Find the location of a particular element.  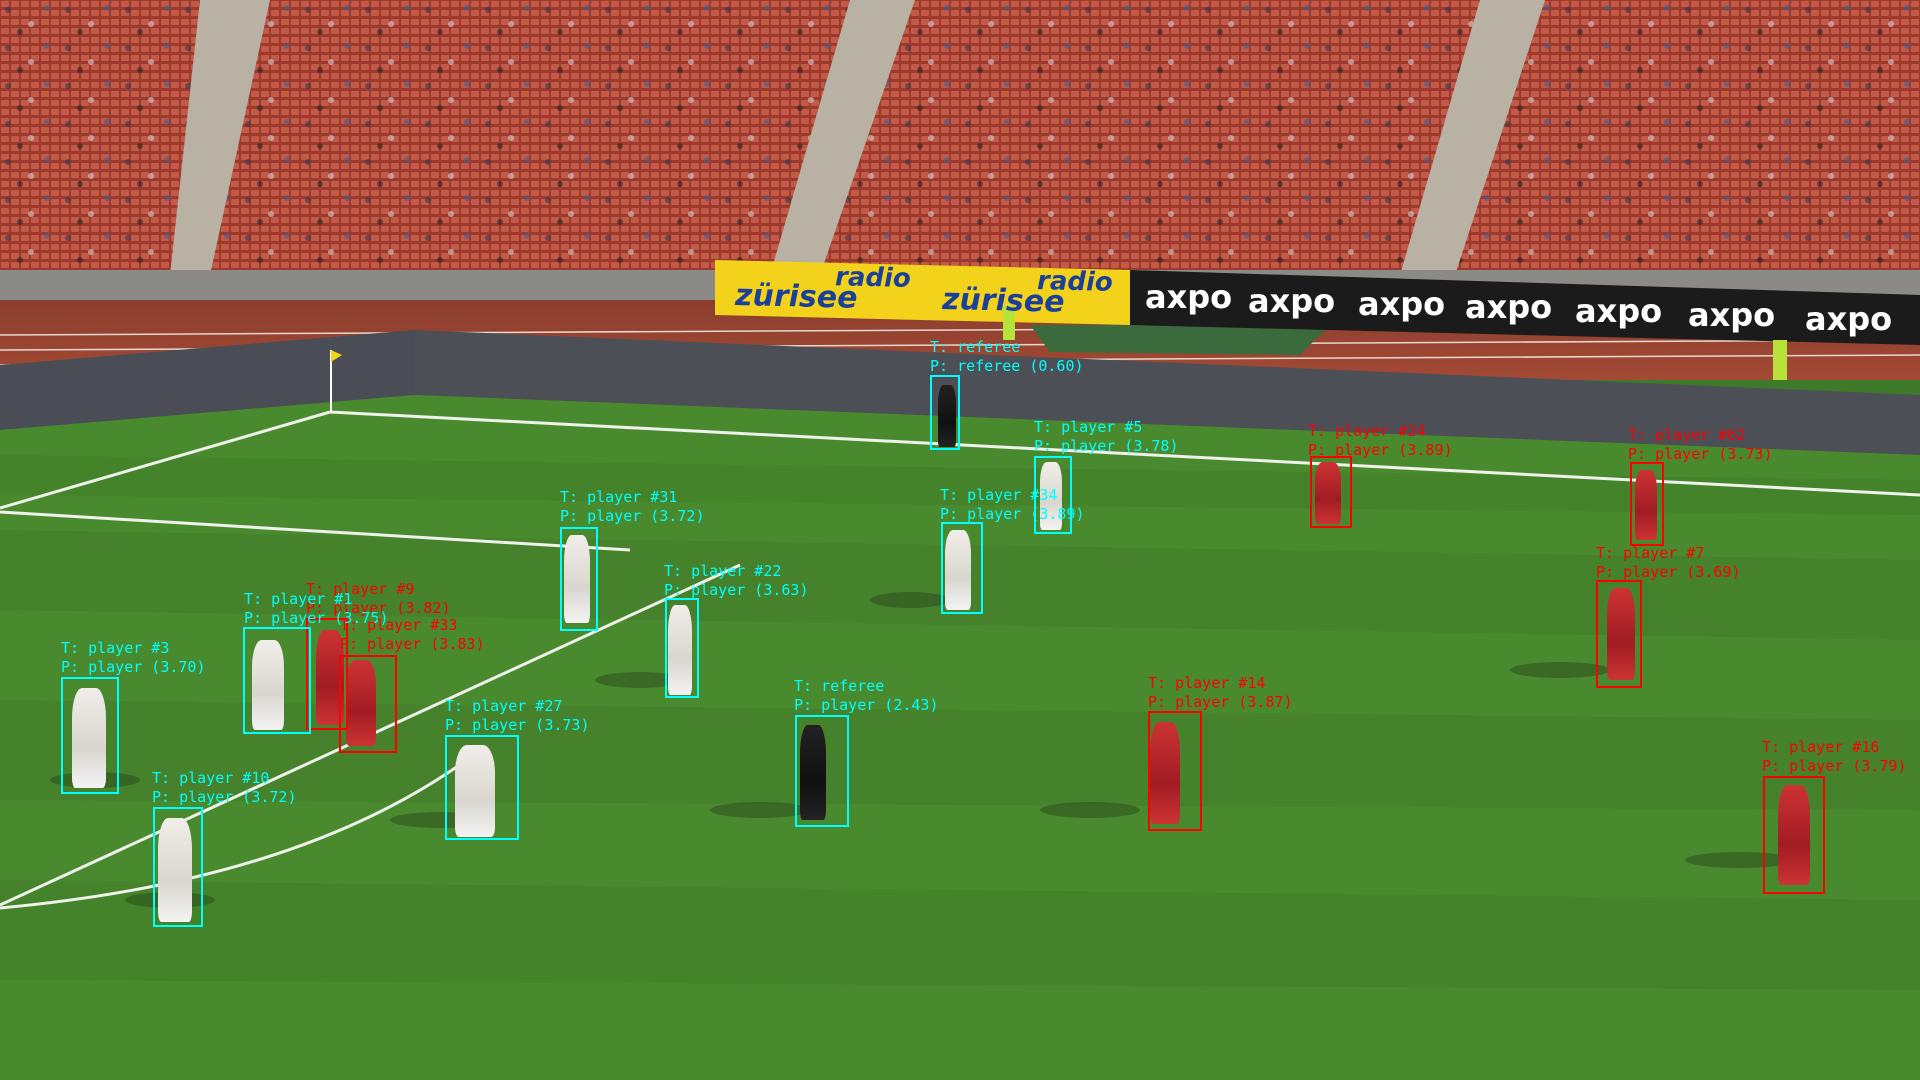

sponsor-axpo-6: axpo is located at coordinates (1732, 315).